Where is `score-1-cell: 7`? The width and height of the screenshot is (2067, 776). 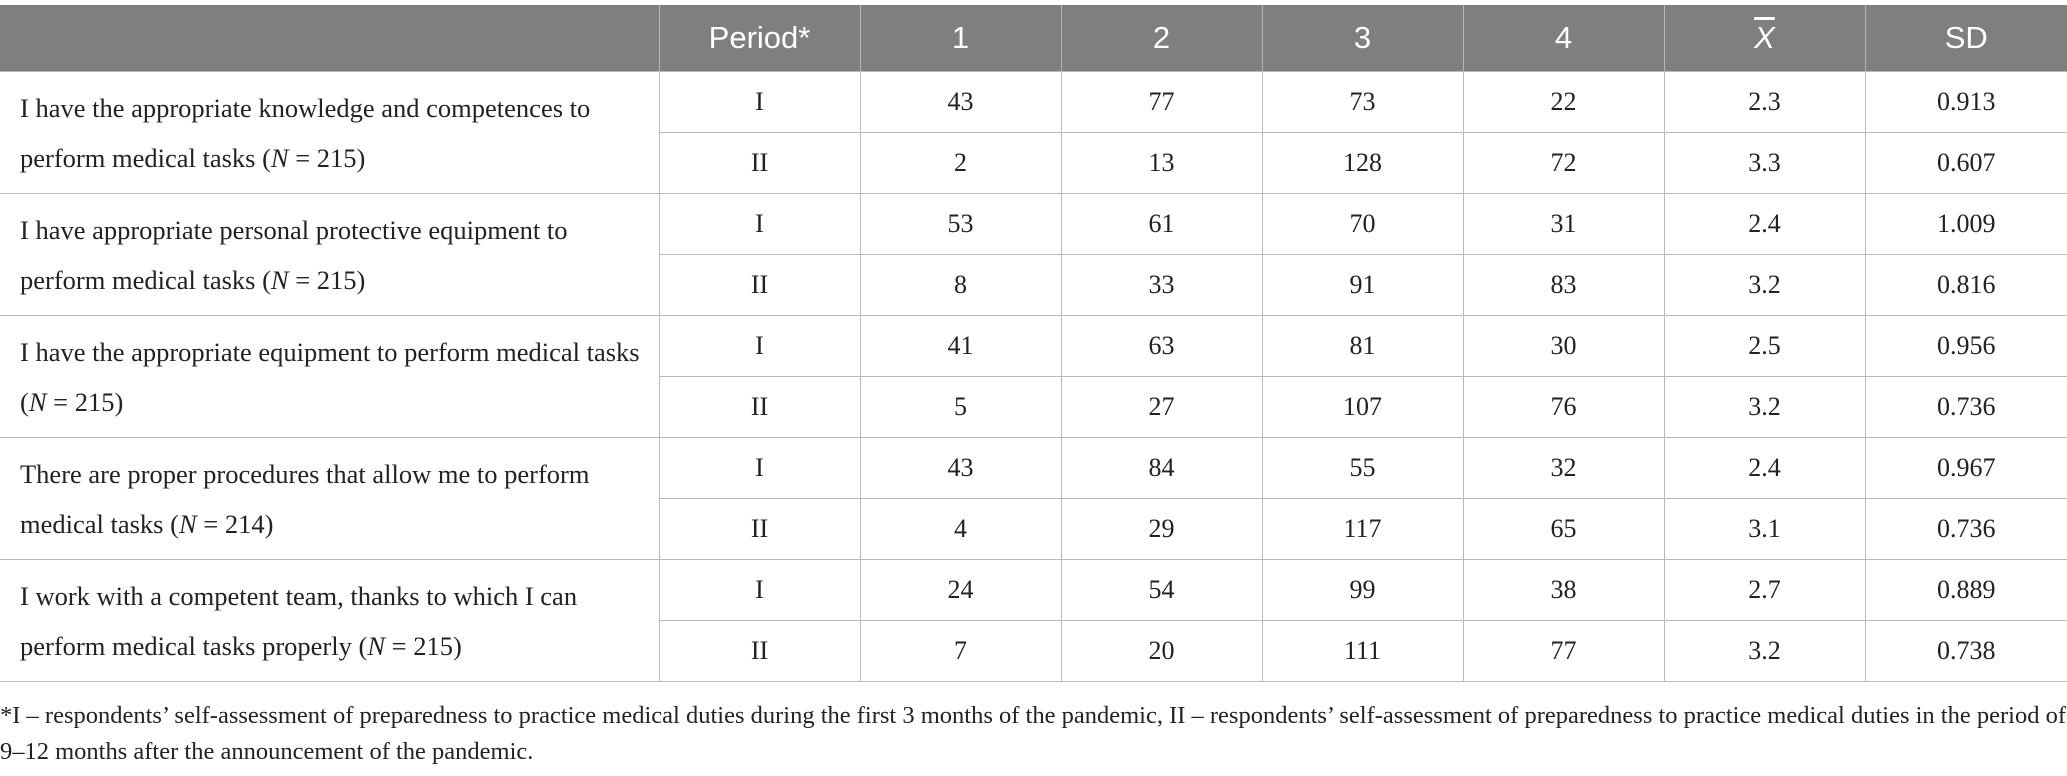 score-1-cell: 7 is located at coordinates (960, 651).